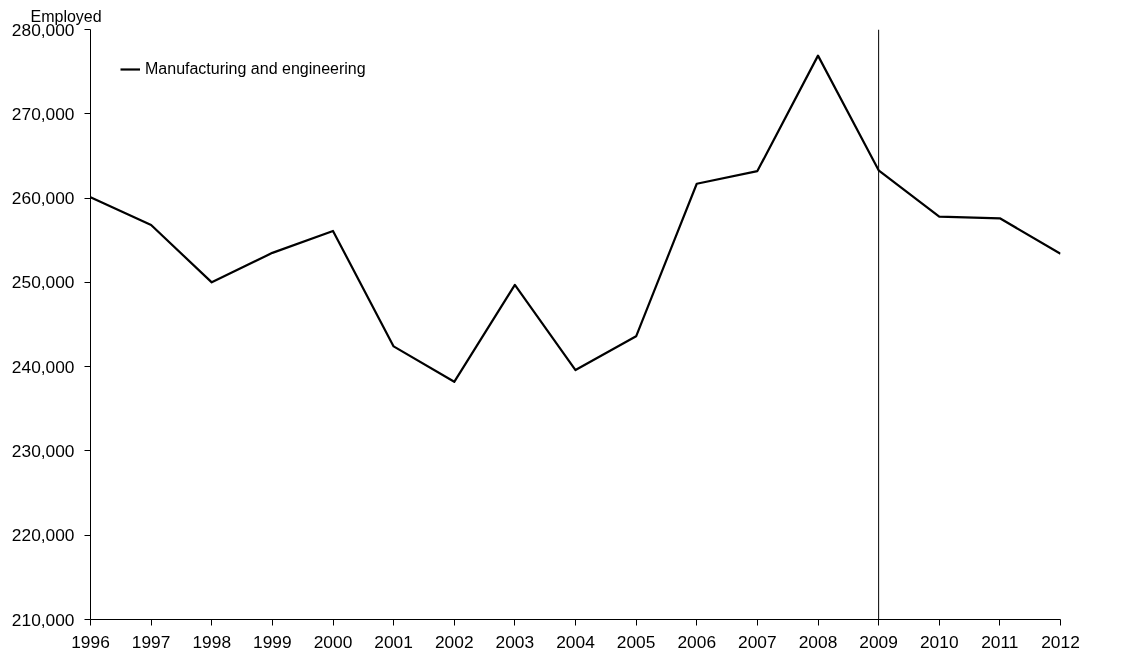 This screenshot has height=667, width=1129. What do you see at coordinates (333, 641) in the screenshot?
I see `x-tick-label: 2000` at bounding box center [333, 641].